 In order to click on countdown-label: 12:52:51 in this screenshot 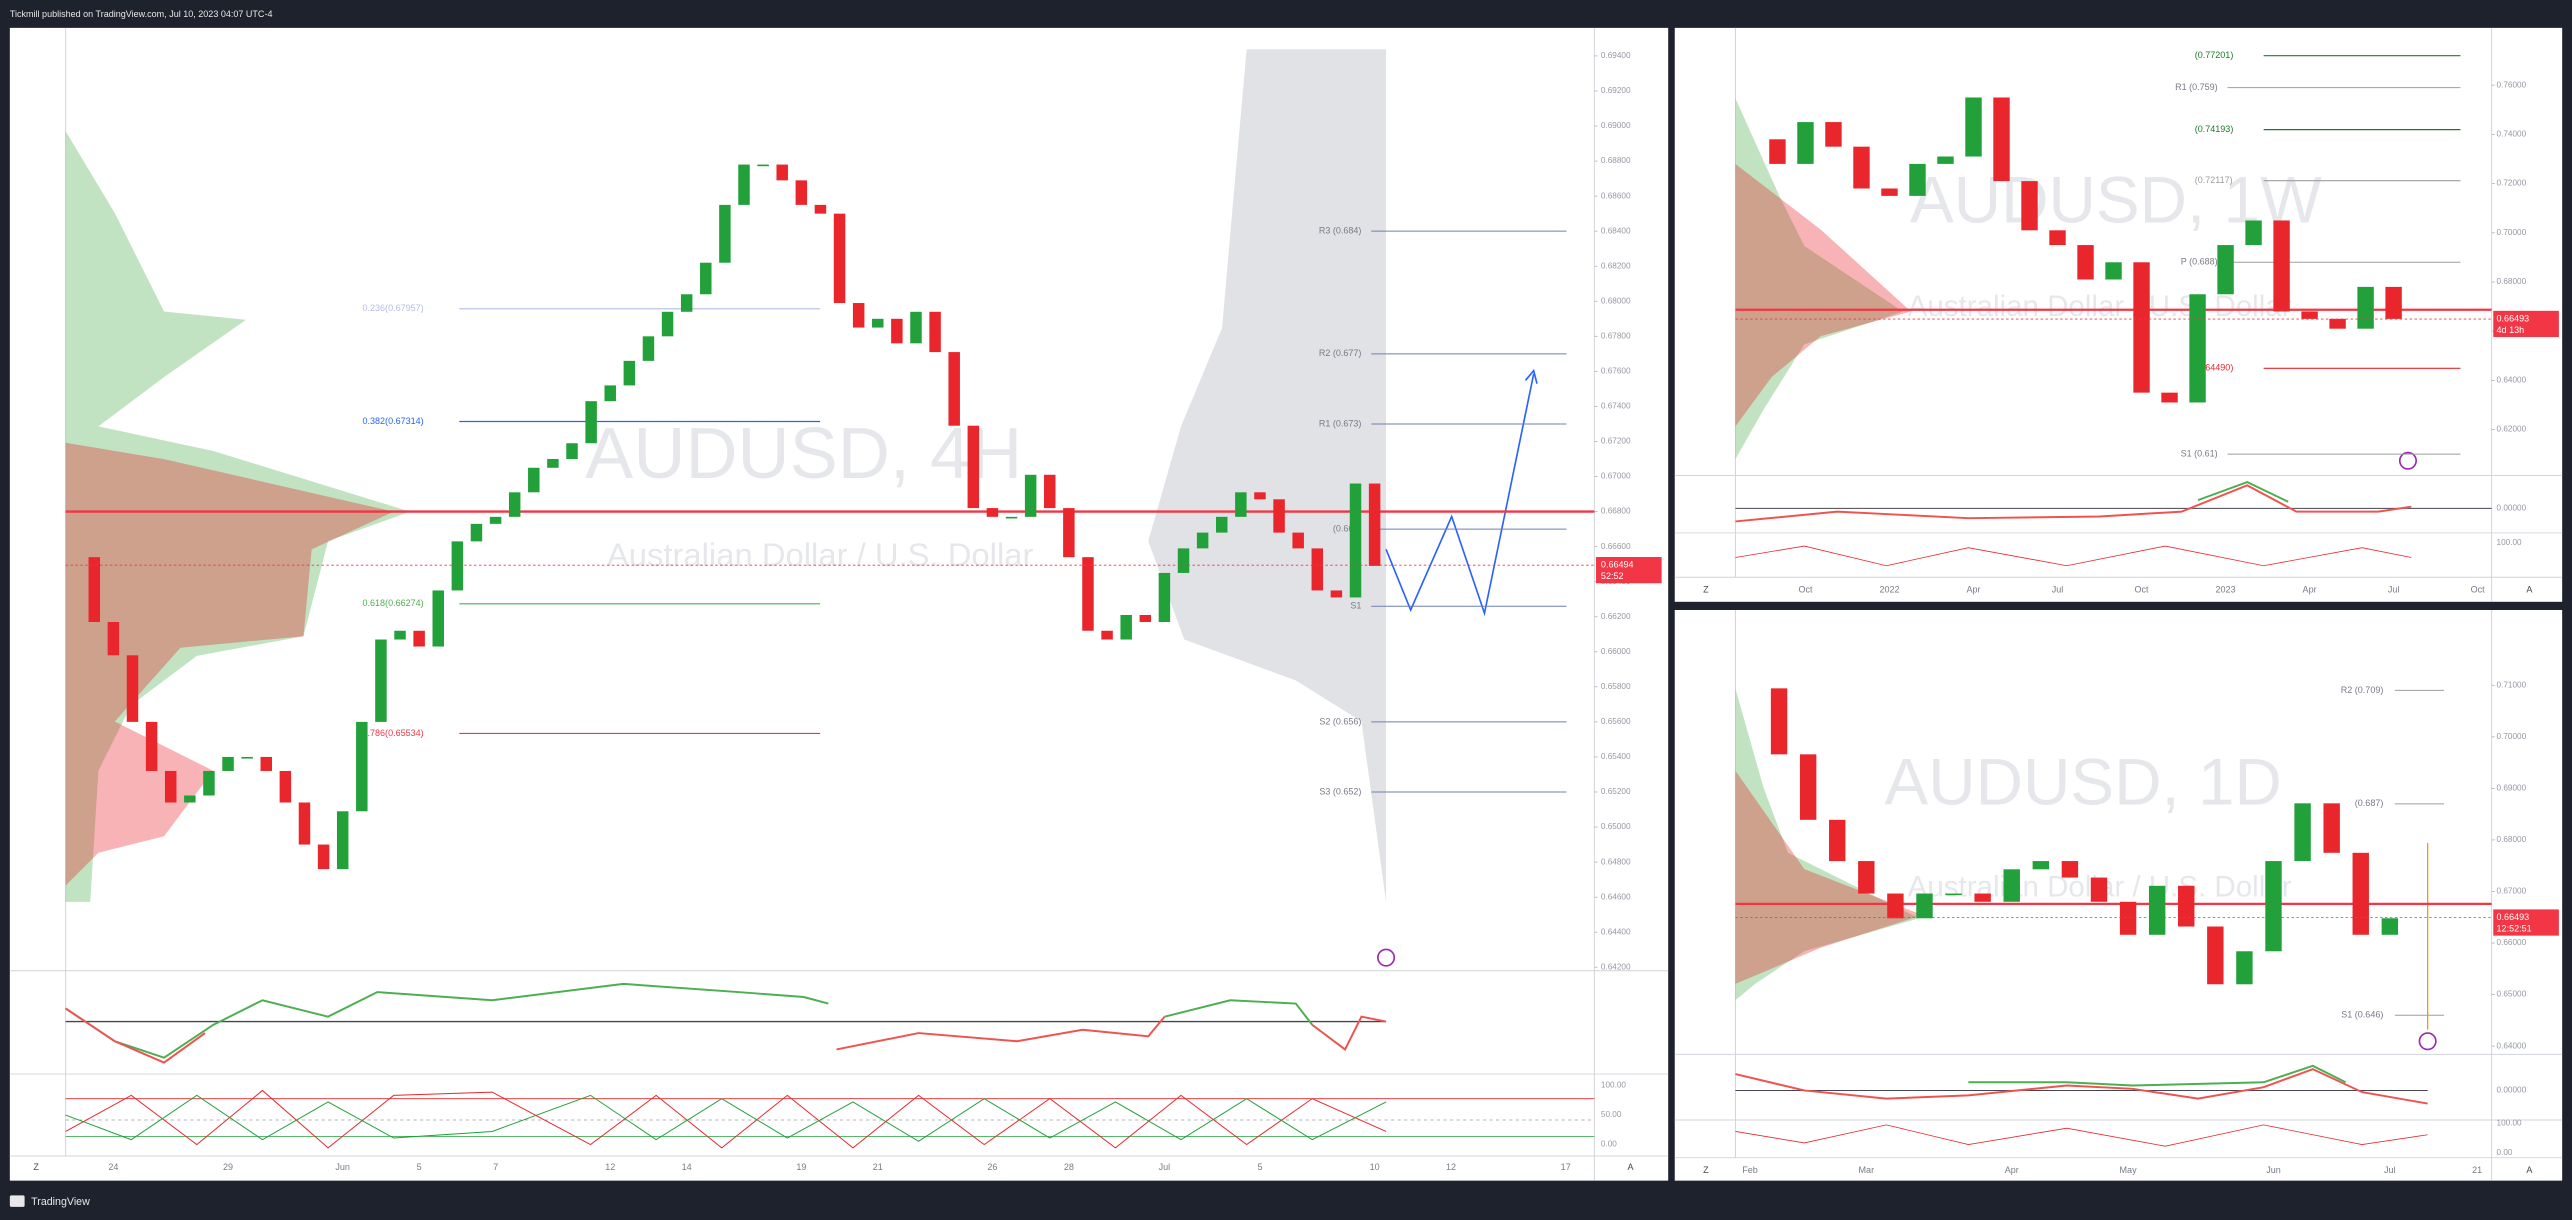, I will do `click(2514, 928)`.